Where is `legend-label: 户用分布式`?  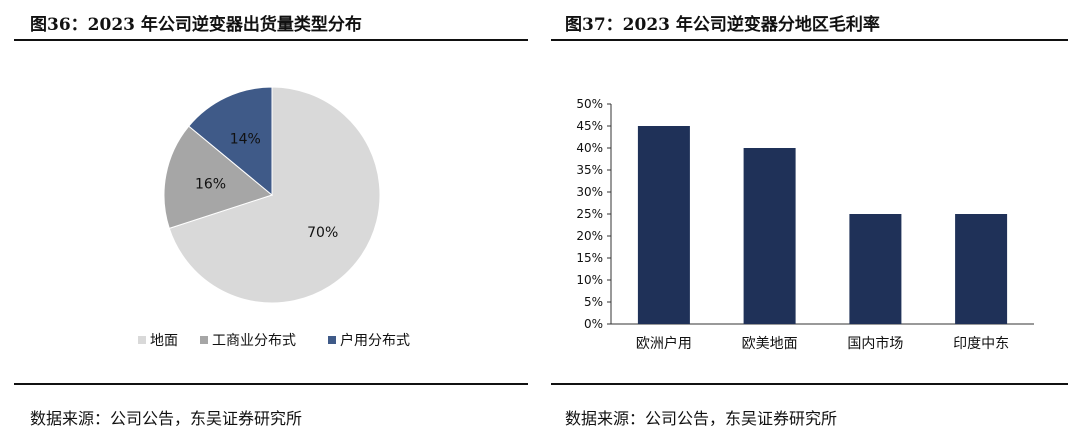 legend-label: 户用分布式 is located at coordinates (375, 340).